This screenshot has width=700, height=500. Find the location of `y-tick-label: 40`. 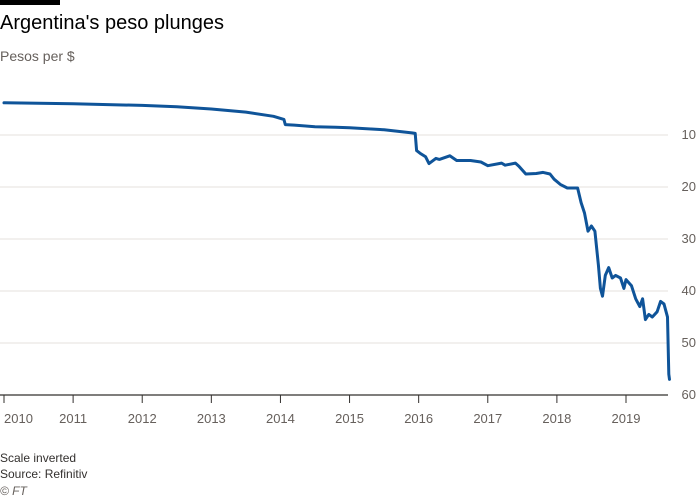

y-tick-label: 40 is located at coordinates (689, 290).